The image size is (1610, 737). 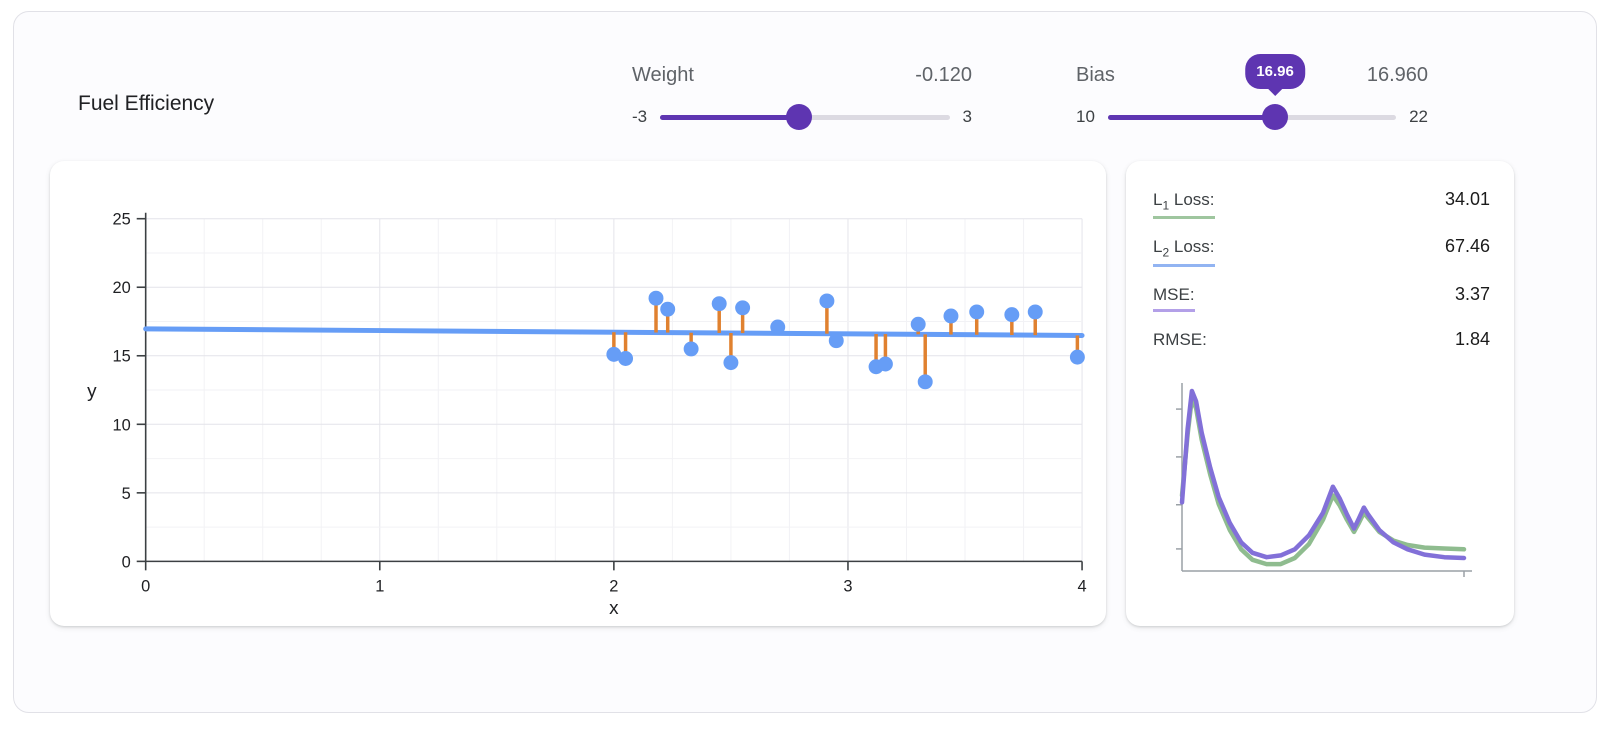 What do you see at coordinates (802, 75) in the screenshot?
I see `weight-control-header: Weight -0.120` at bounding box center [802, 75].